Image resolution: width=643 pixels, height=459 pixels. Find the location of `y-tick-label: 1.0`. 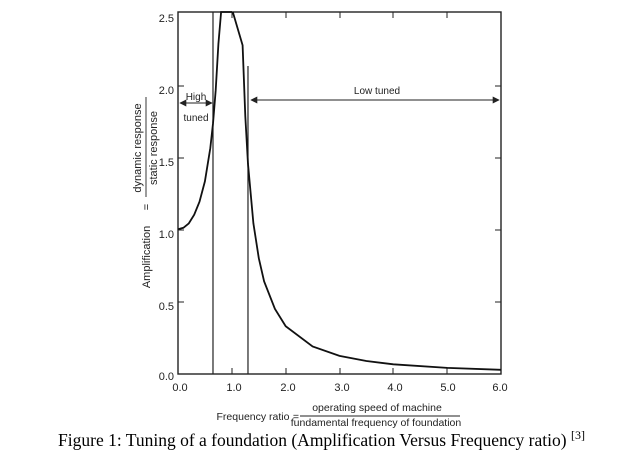

y-tick-label: 1.0 is located at coordinates (166, 235).